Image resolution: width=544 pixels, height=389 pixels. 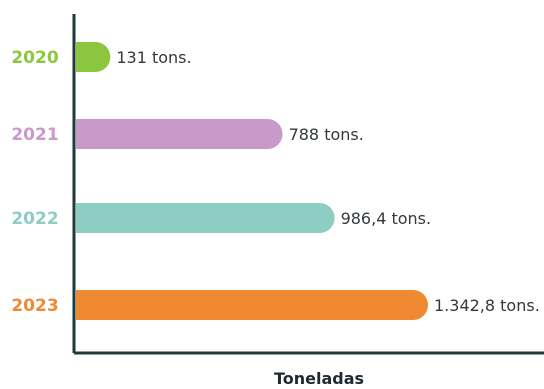 What do you see at coordinates (487, 305) in the screenshot?
I see `data-label-2023: 1.342,8 tons.` at bounding box center [487, 305].